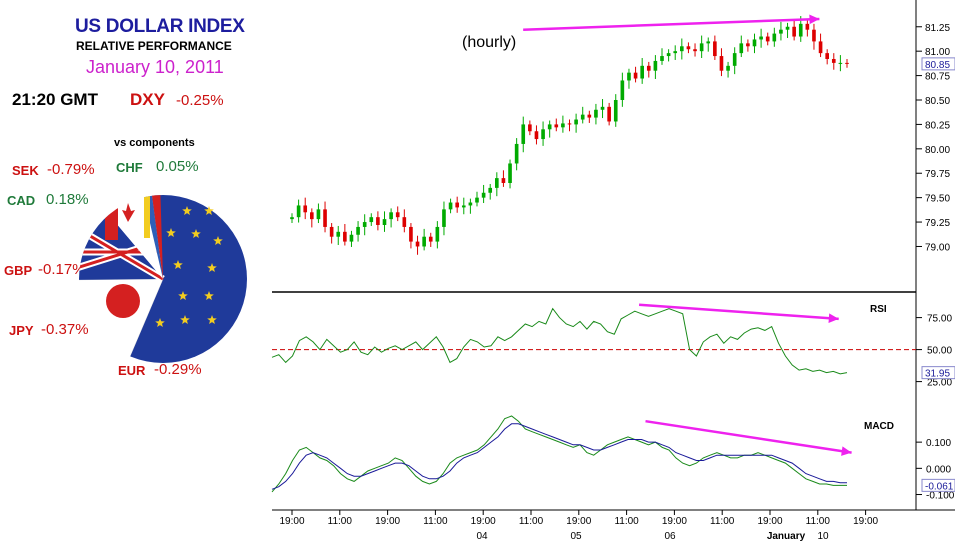 This screenshot has width=955, height=545. I want to click on macd-arrow-shaft, so click(748, 436).